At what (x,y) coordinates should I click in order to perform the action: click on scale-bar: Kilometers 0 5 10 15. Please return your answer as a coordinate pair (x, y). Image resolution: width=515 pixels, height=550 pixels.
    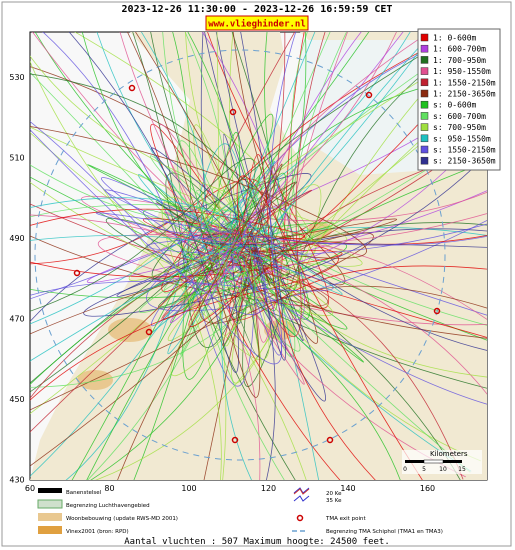
    Looking at the image, I should click on (442, 462).